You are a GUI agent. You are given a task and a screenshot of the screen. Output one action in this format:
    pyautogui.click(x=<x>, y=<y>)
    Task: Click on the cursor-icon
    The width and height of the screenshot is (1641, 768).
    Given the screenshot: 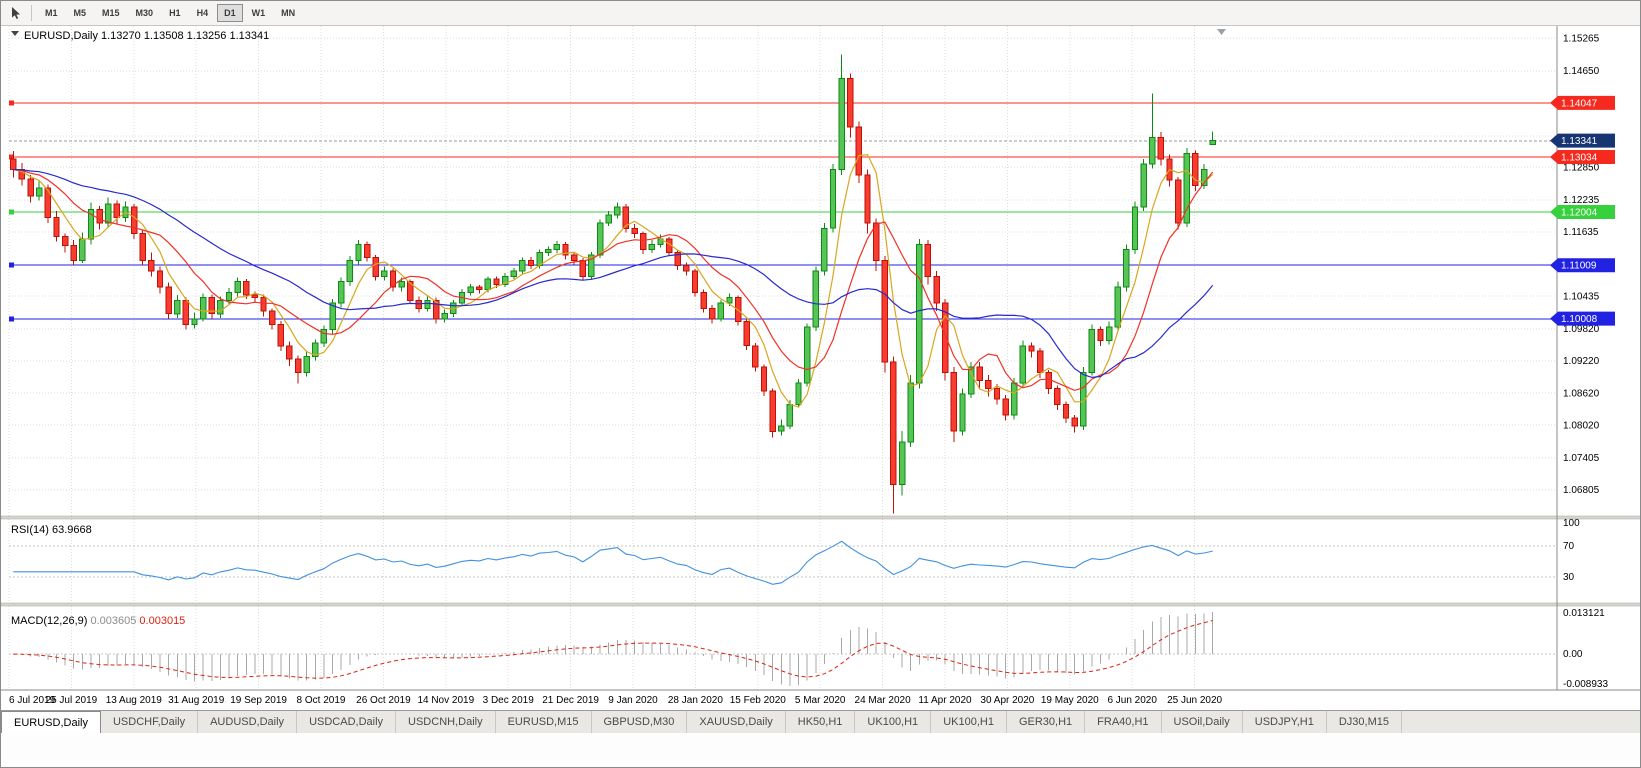 What is the action you would take?
    pyautogui.click(x=16, y=13)
    